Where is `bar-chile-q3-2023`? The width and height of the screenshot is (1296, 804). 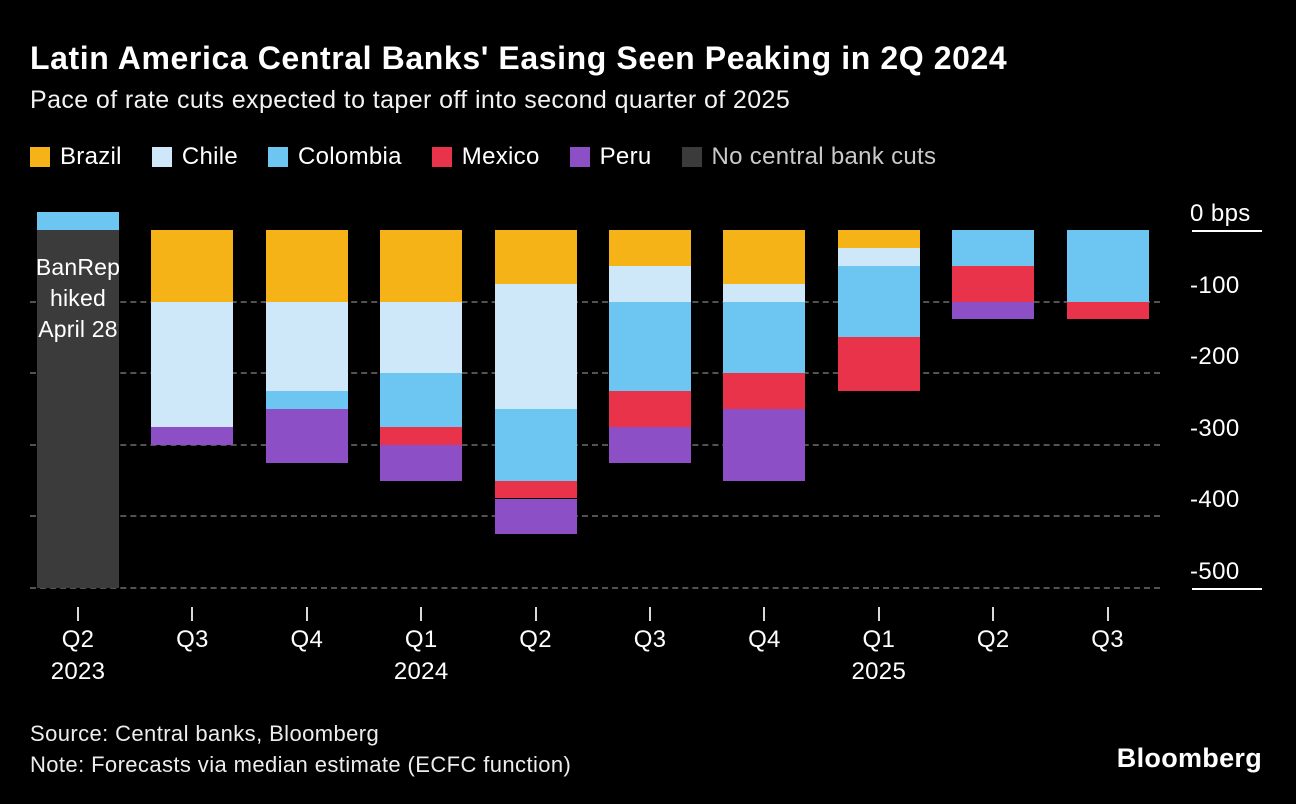
bar-chile-q3-2023 is located at coordinates (192, 364).